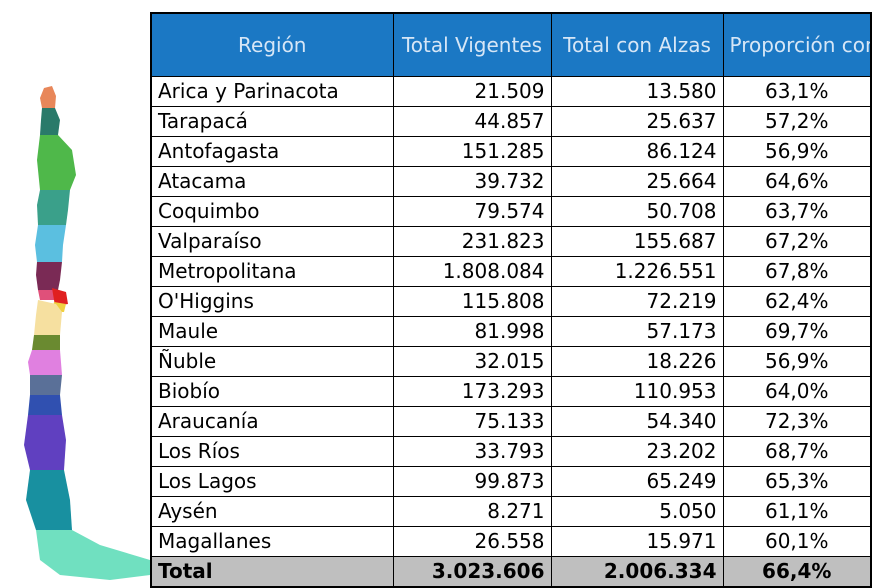 This screenshot has width=874, height=588. Describe the element at coordinates (472, 301) in the screenshot. I see `table-cell: 115.808` at that location.